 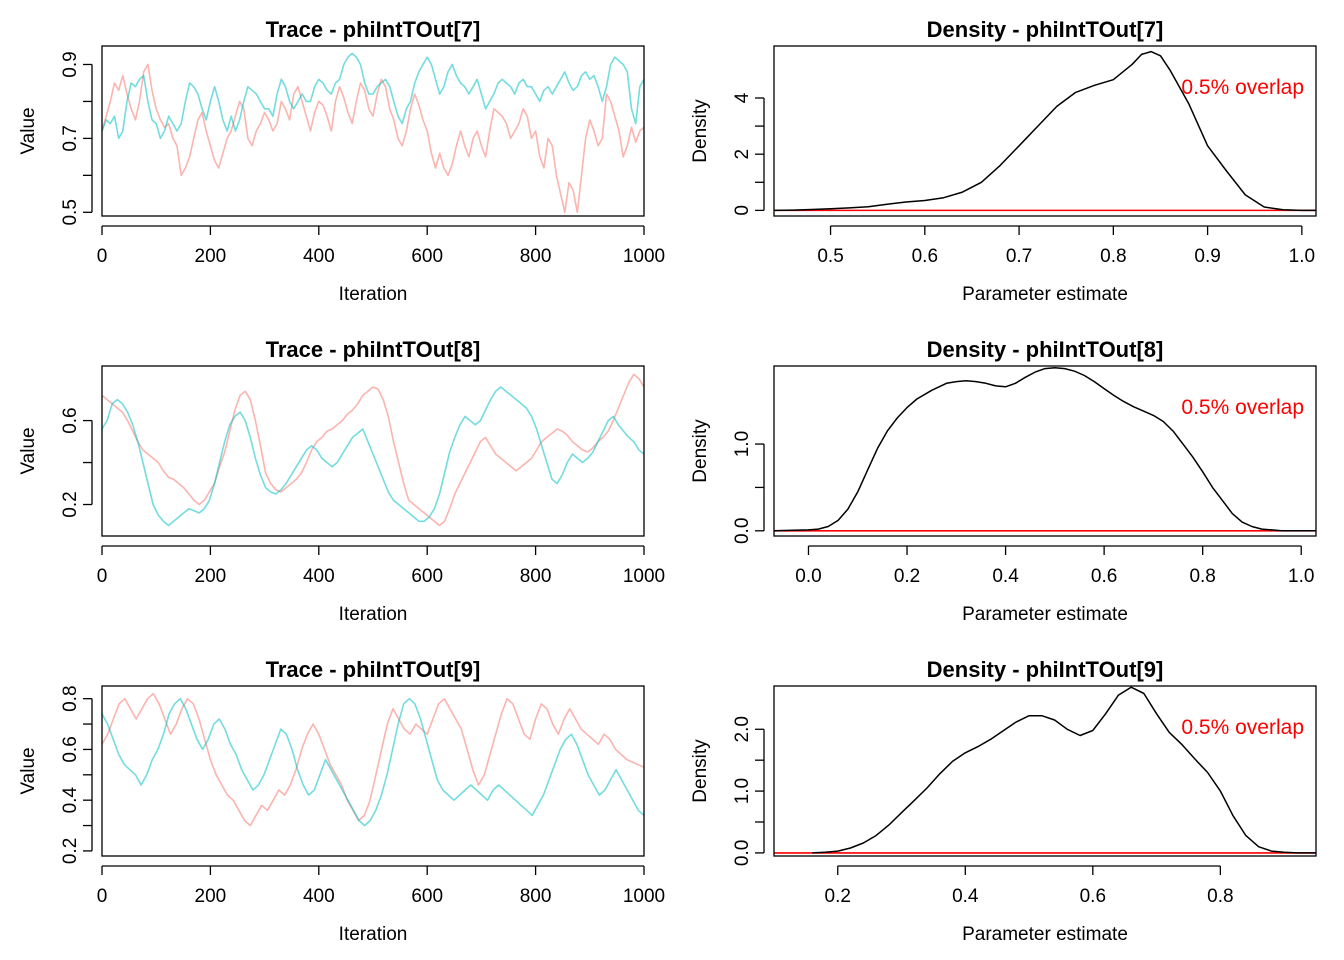 What do you see at coordinates (830, 256) in the screenshot?
I see `x-tick-label: 0.5` at bounding box center [830, 256].